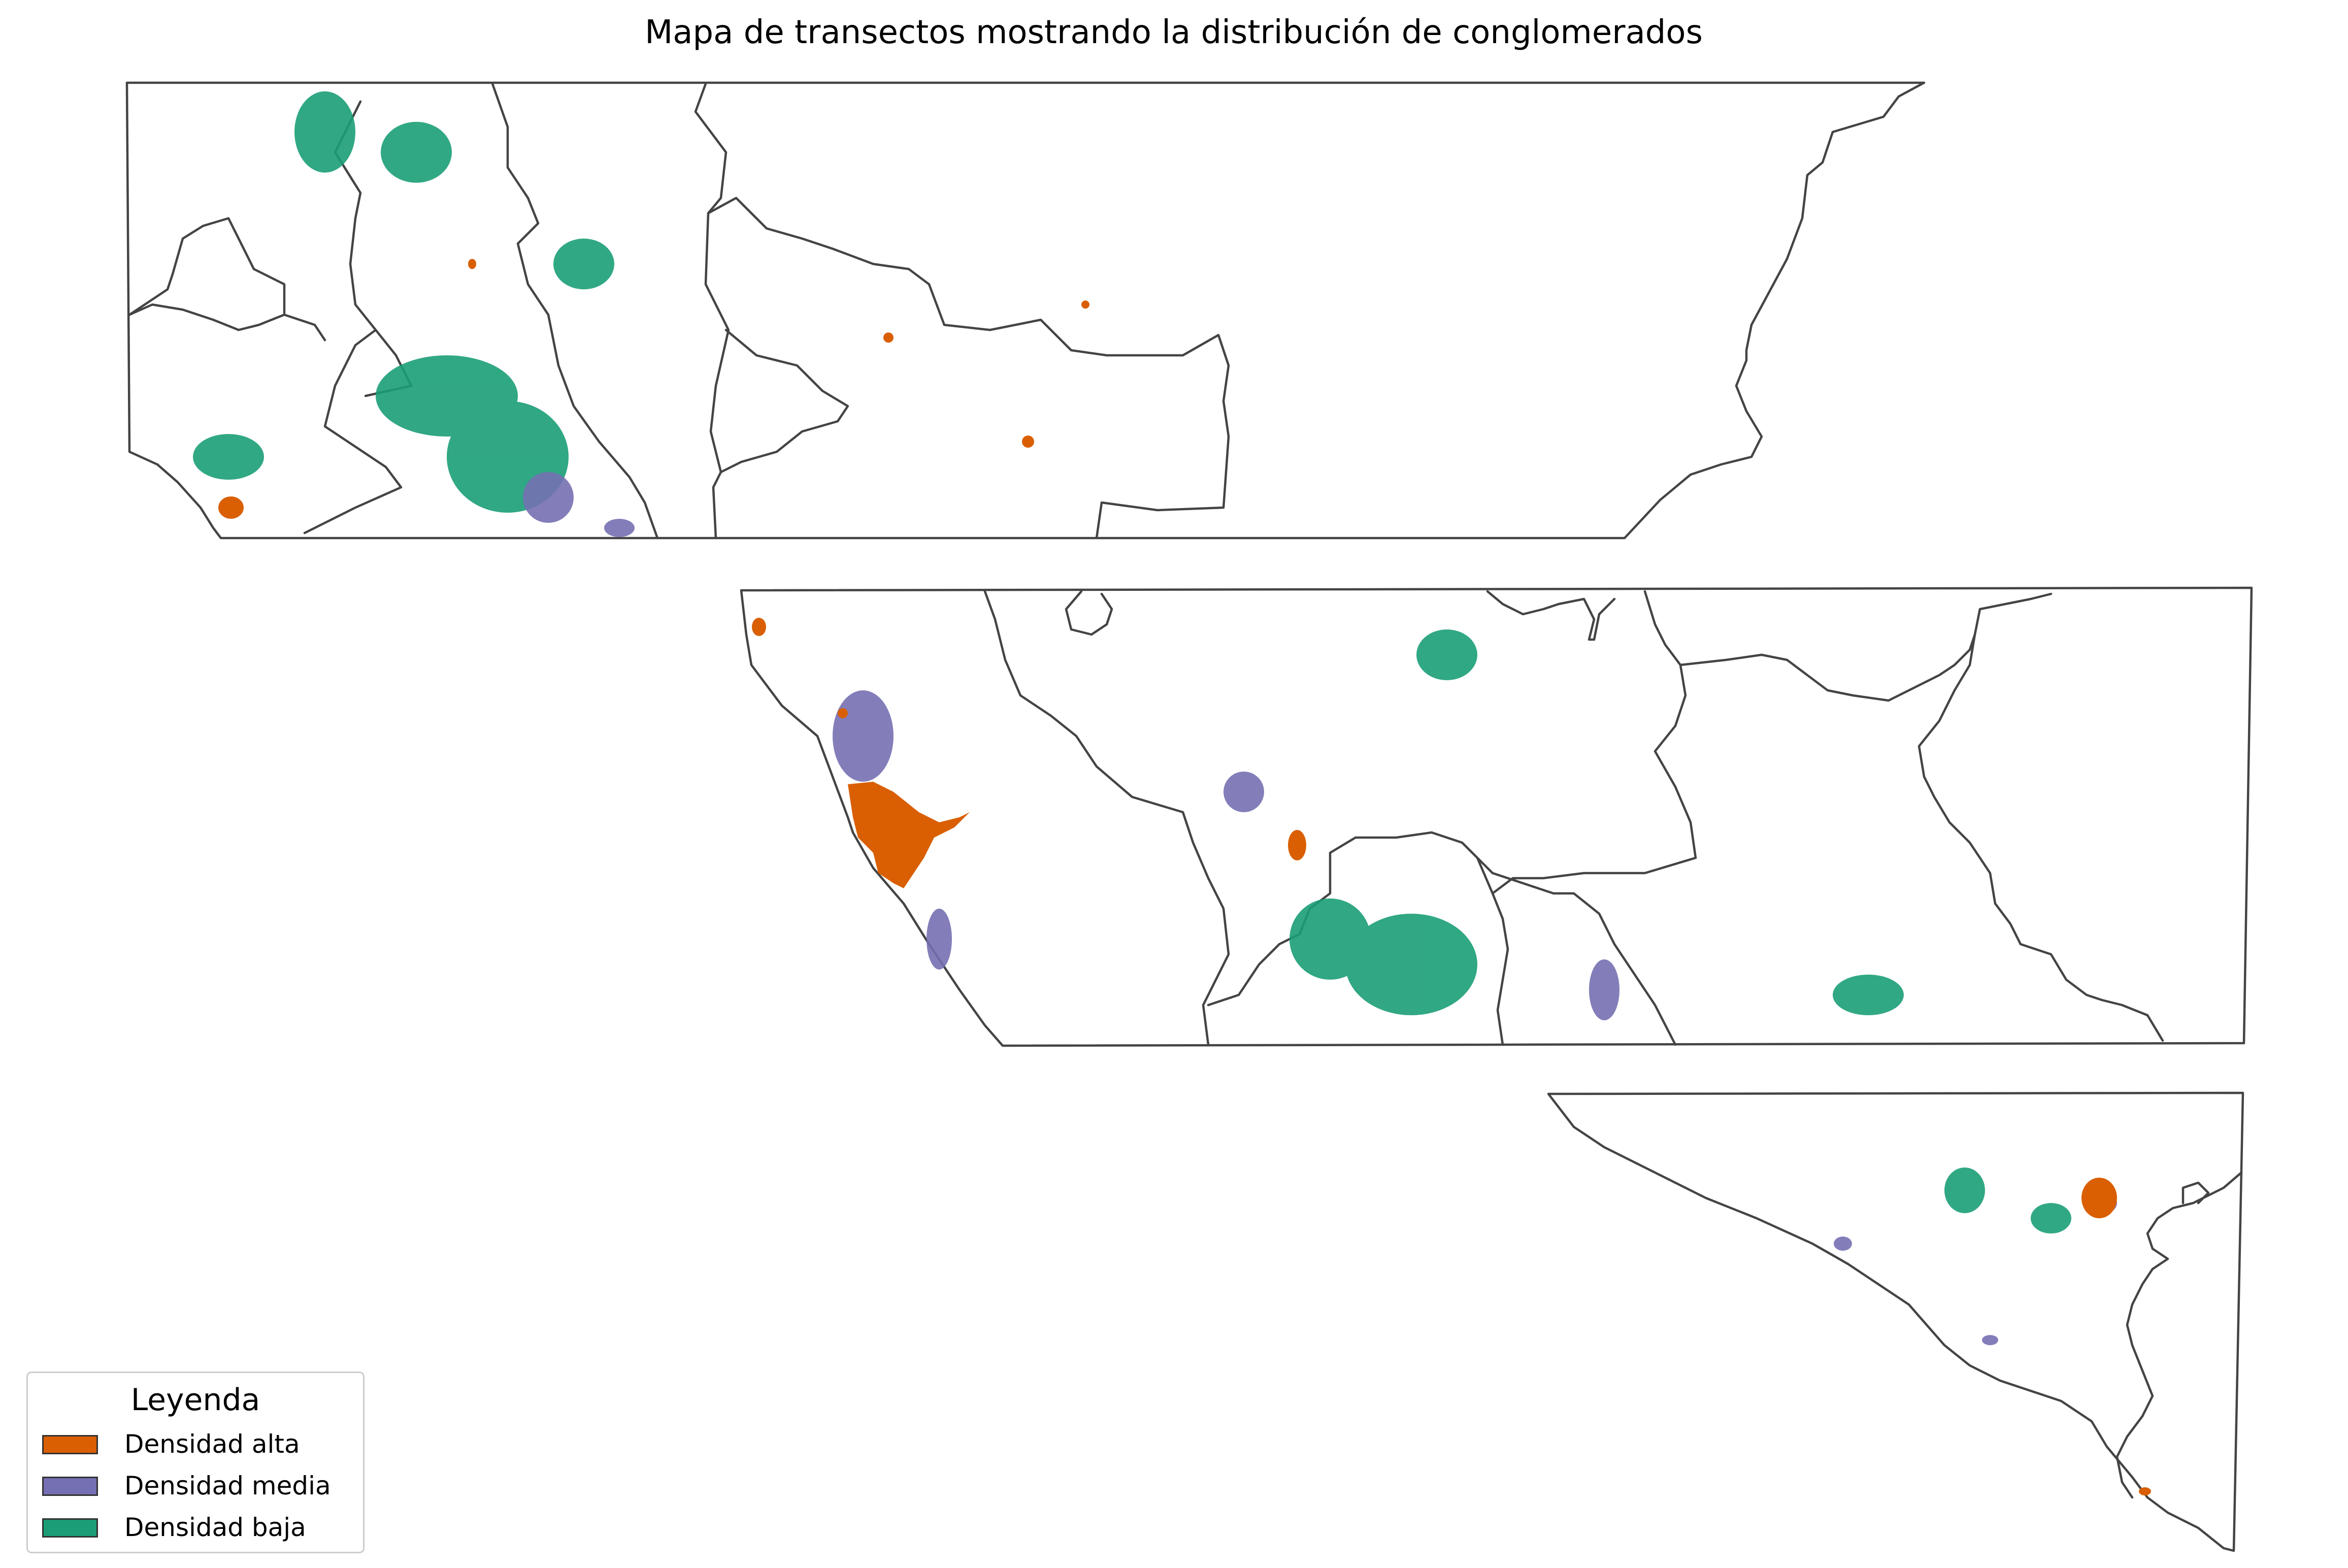 This screenshot has height=1568, width=2348. I want to click on transect-1-boundary-a, so click(712, 311).